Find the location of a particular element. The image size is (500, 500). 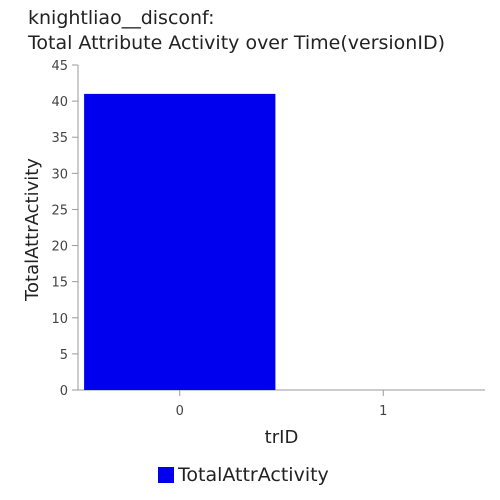

y-tick-label: 20 is located at coordinates (59, 247).